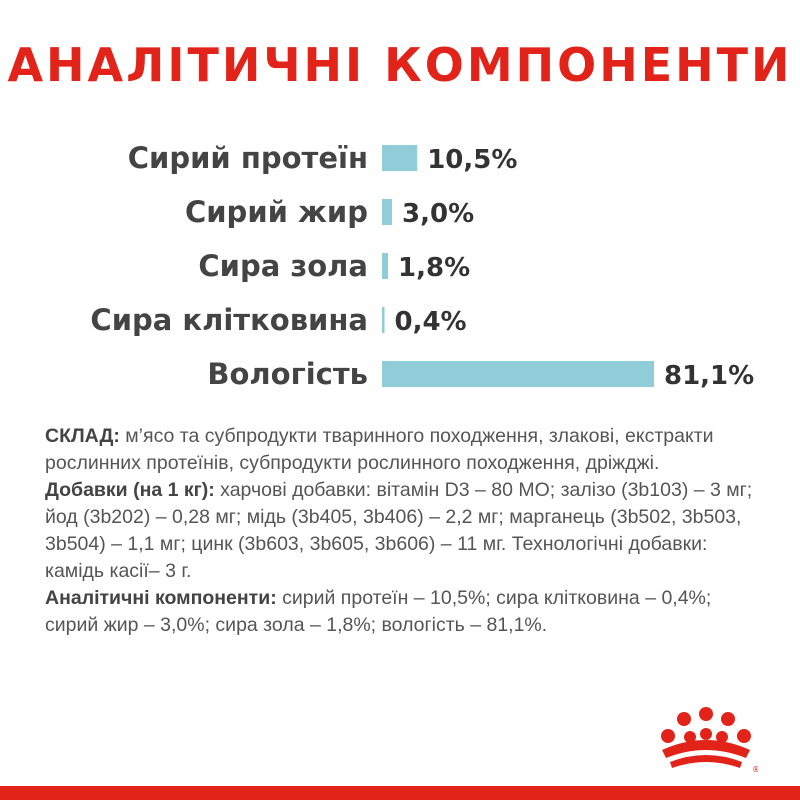 The width and height of the screenshot is (800, 800). Describe the element at coordinates (287, 374) in the screenshot. I see `category-label: Вологість` at that location.